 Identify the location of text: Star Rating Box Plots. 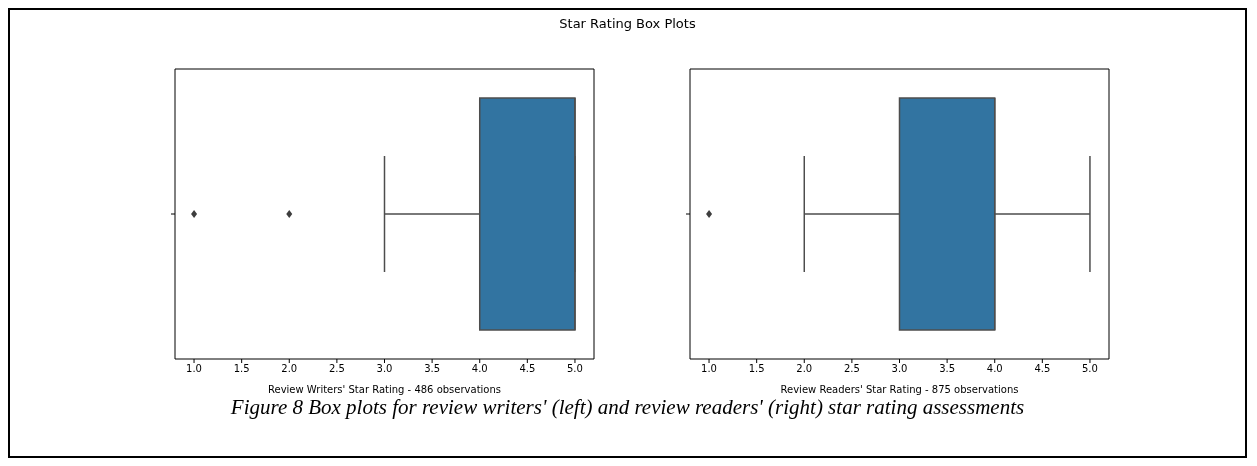
(627, 23).